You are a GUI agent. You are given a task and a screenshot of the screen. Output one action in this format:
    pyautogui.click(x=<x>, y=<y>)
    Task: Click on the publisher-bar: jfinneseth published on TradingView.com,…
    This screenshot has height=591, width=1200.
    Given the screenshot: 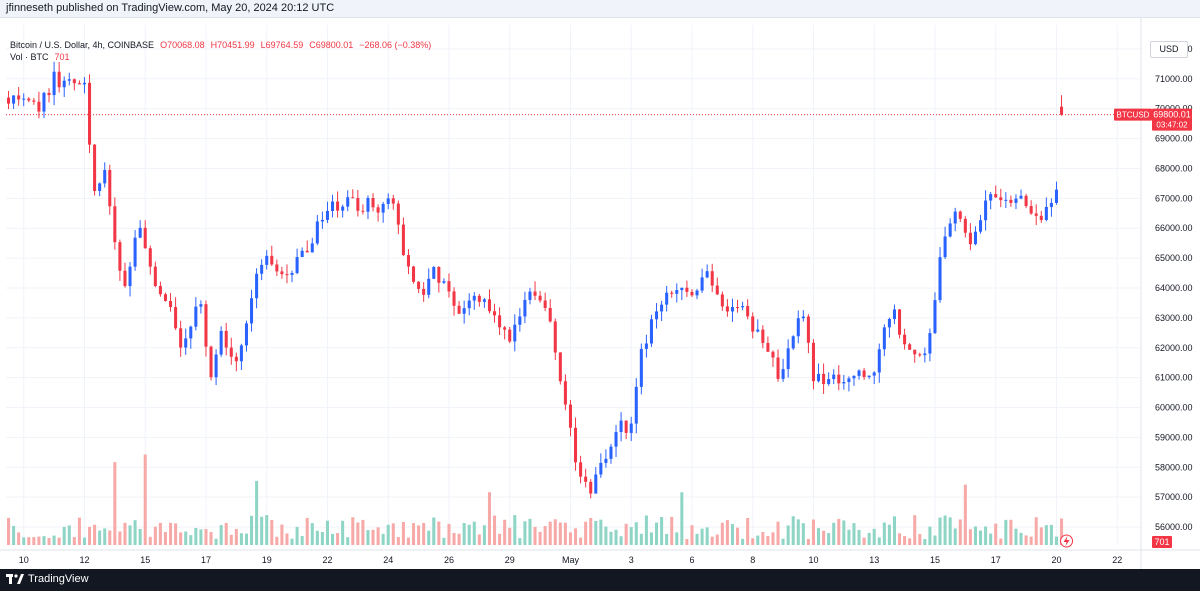 What is the action you would take?
    pyautogui.click(x=600, y=9)
    